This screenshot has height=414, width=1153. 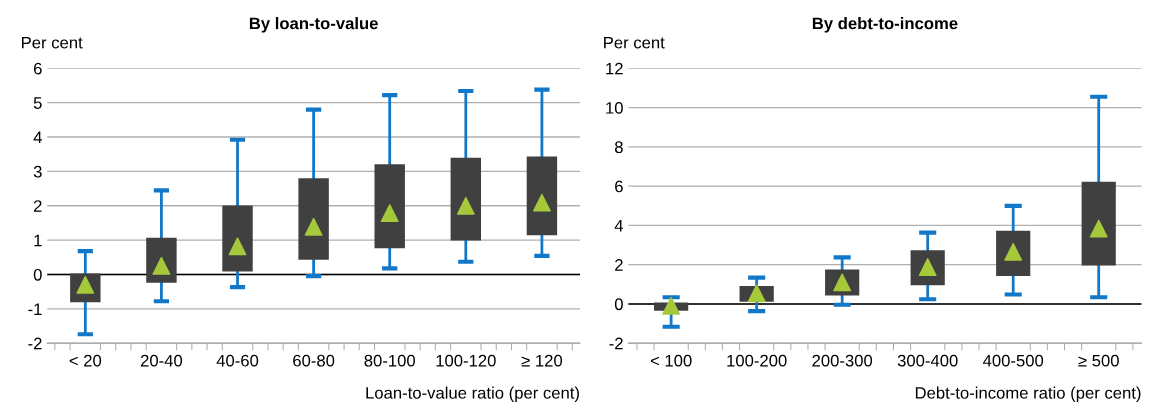 What do you see at coordinates (38, 240) in the screenshot?
I see `y-tick-label: 1` at bounding box center [38, 240].